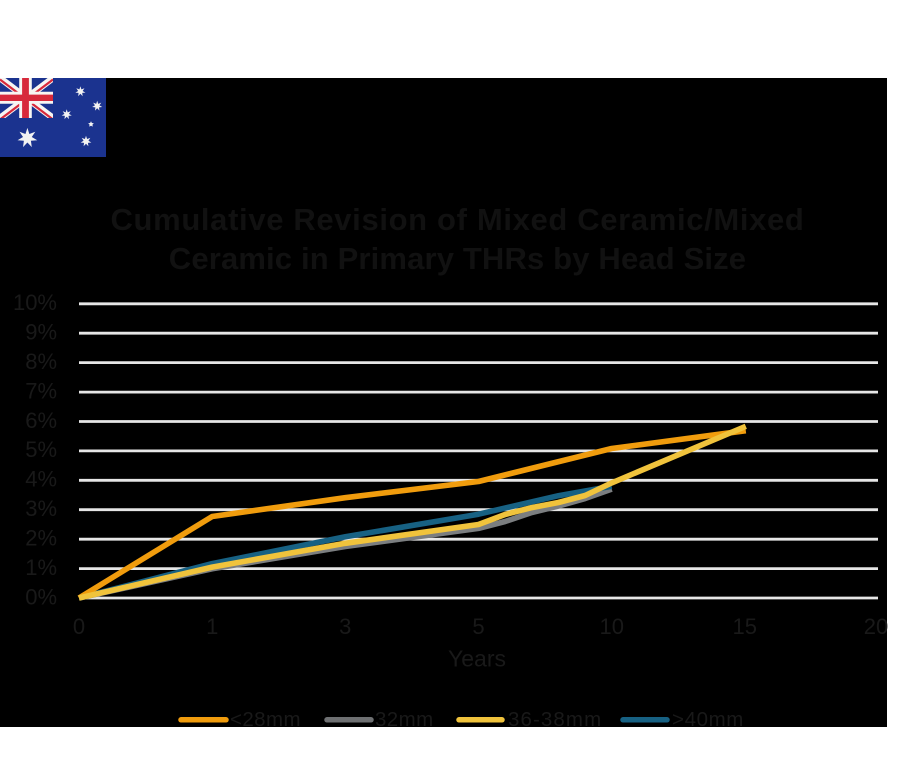  Describe the element at coordinates (41, 449) in the screenshot. I see `svg-text: 5%` at that location.